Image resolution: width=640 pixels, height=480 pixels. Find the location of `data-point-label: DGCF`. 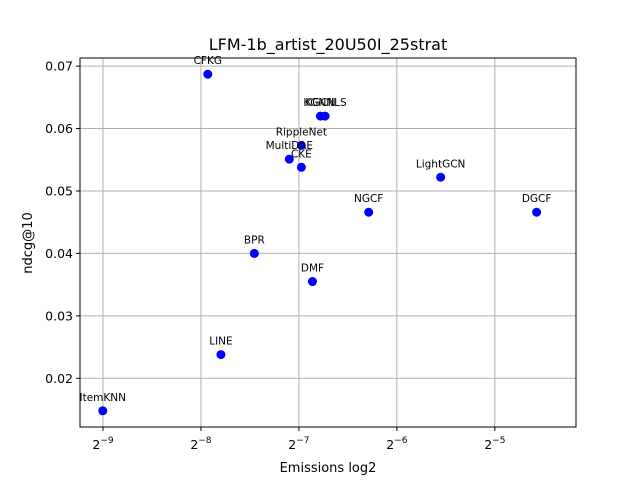

data-point-label: DGCF is located at coordinates (537, 199).